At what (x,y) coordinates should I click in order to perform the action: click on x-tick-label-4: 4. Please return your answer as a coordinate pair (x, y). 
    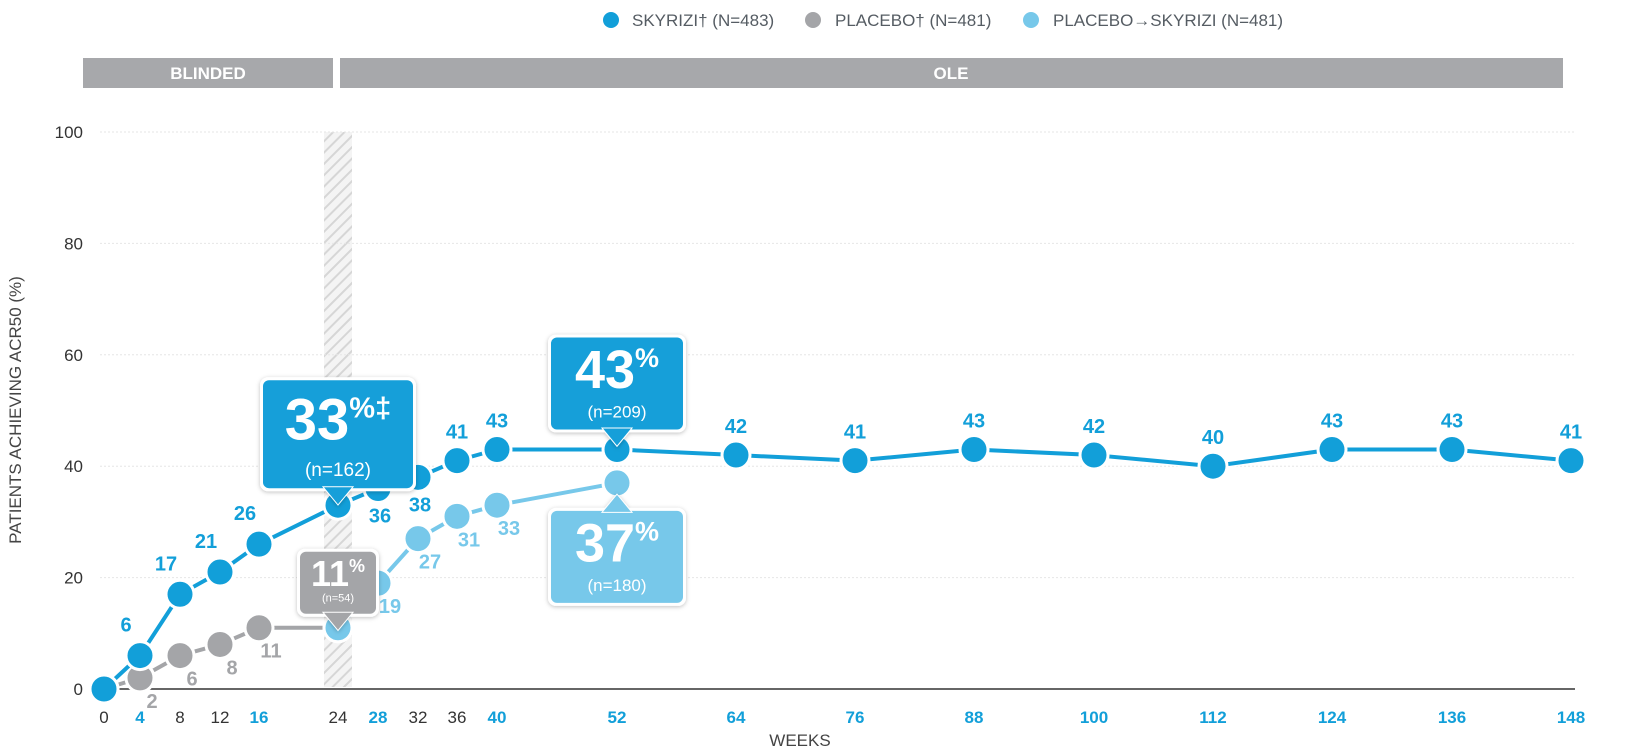
    Looking at the image, I should click on (140, 717).